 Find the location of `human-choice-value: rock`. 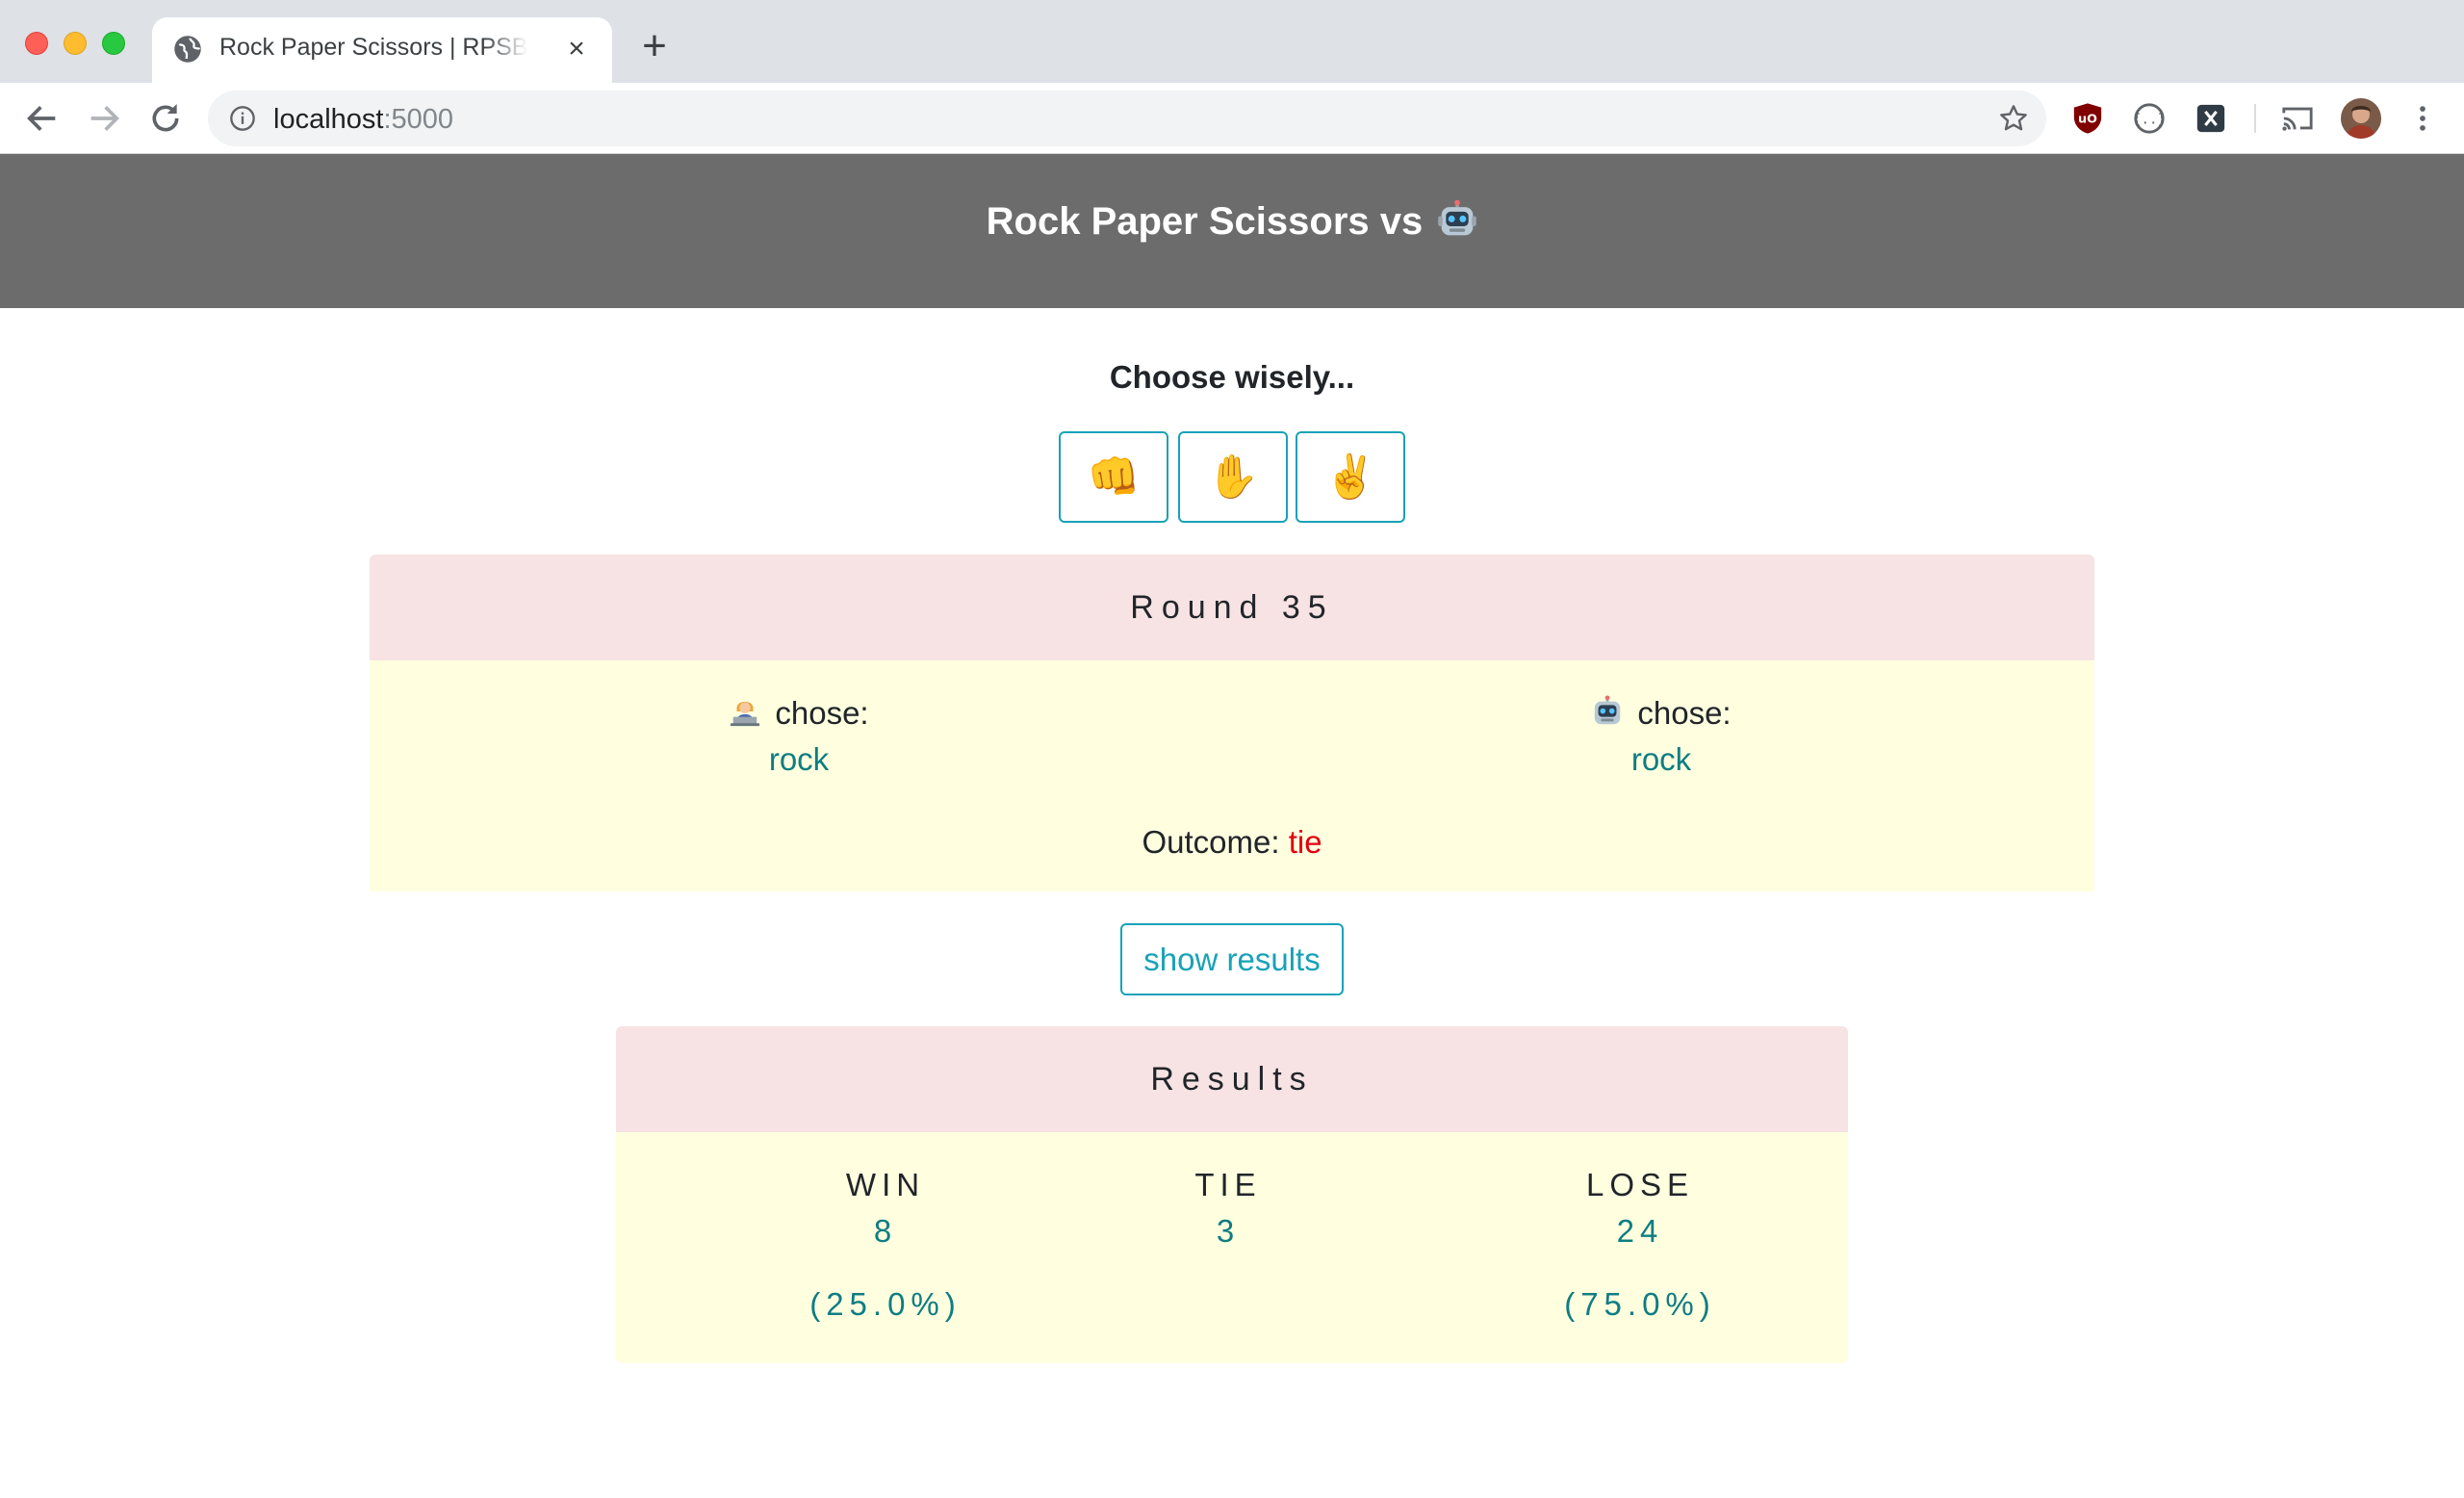

human-choice-value: rock is located at coordinates (799, 759).